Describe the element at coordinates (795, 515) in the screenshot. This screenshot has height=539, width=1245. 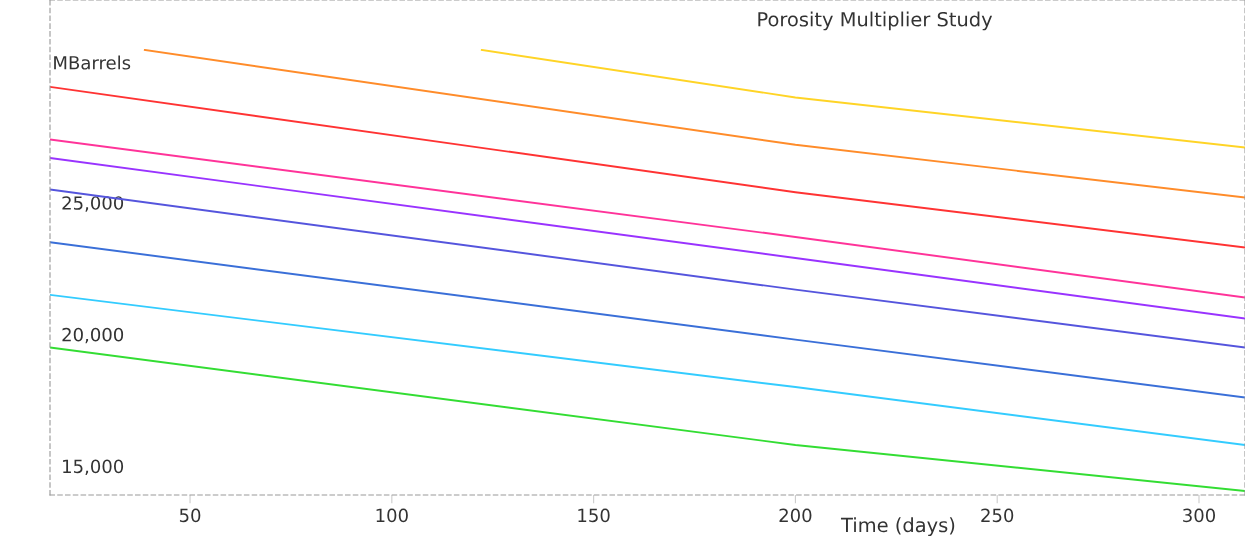
I see `x-tick-label: 200` at that location.